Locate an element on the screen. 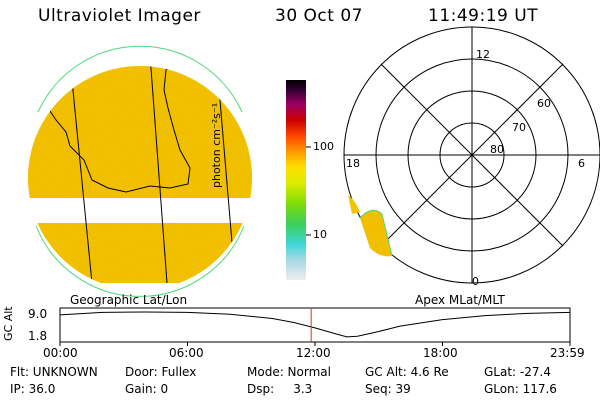  left-panel-caption: Geographic Lat/Lon is located at coordinates (129, 300).